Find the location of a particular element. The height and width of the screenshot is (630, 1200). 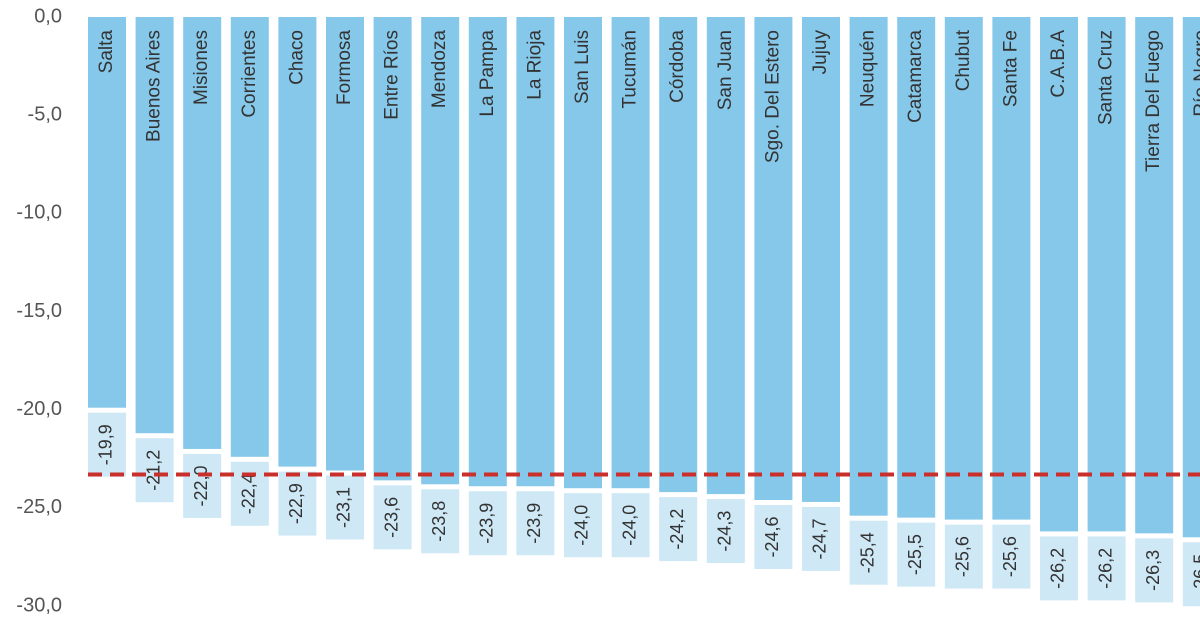

category-label: Corrientes is located at coordinates (249, 74).